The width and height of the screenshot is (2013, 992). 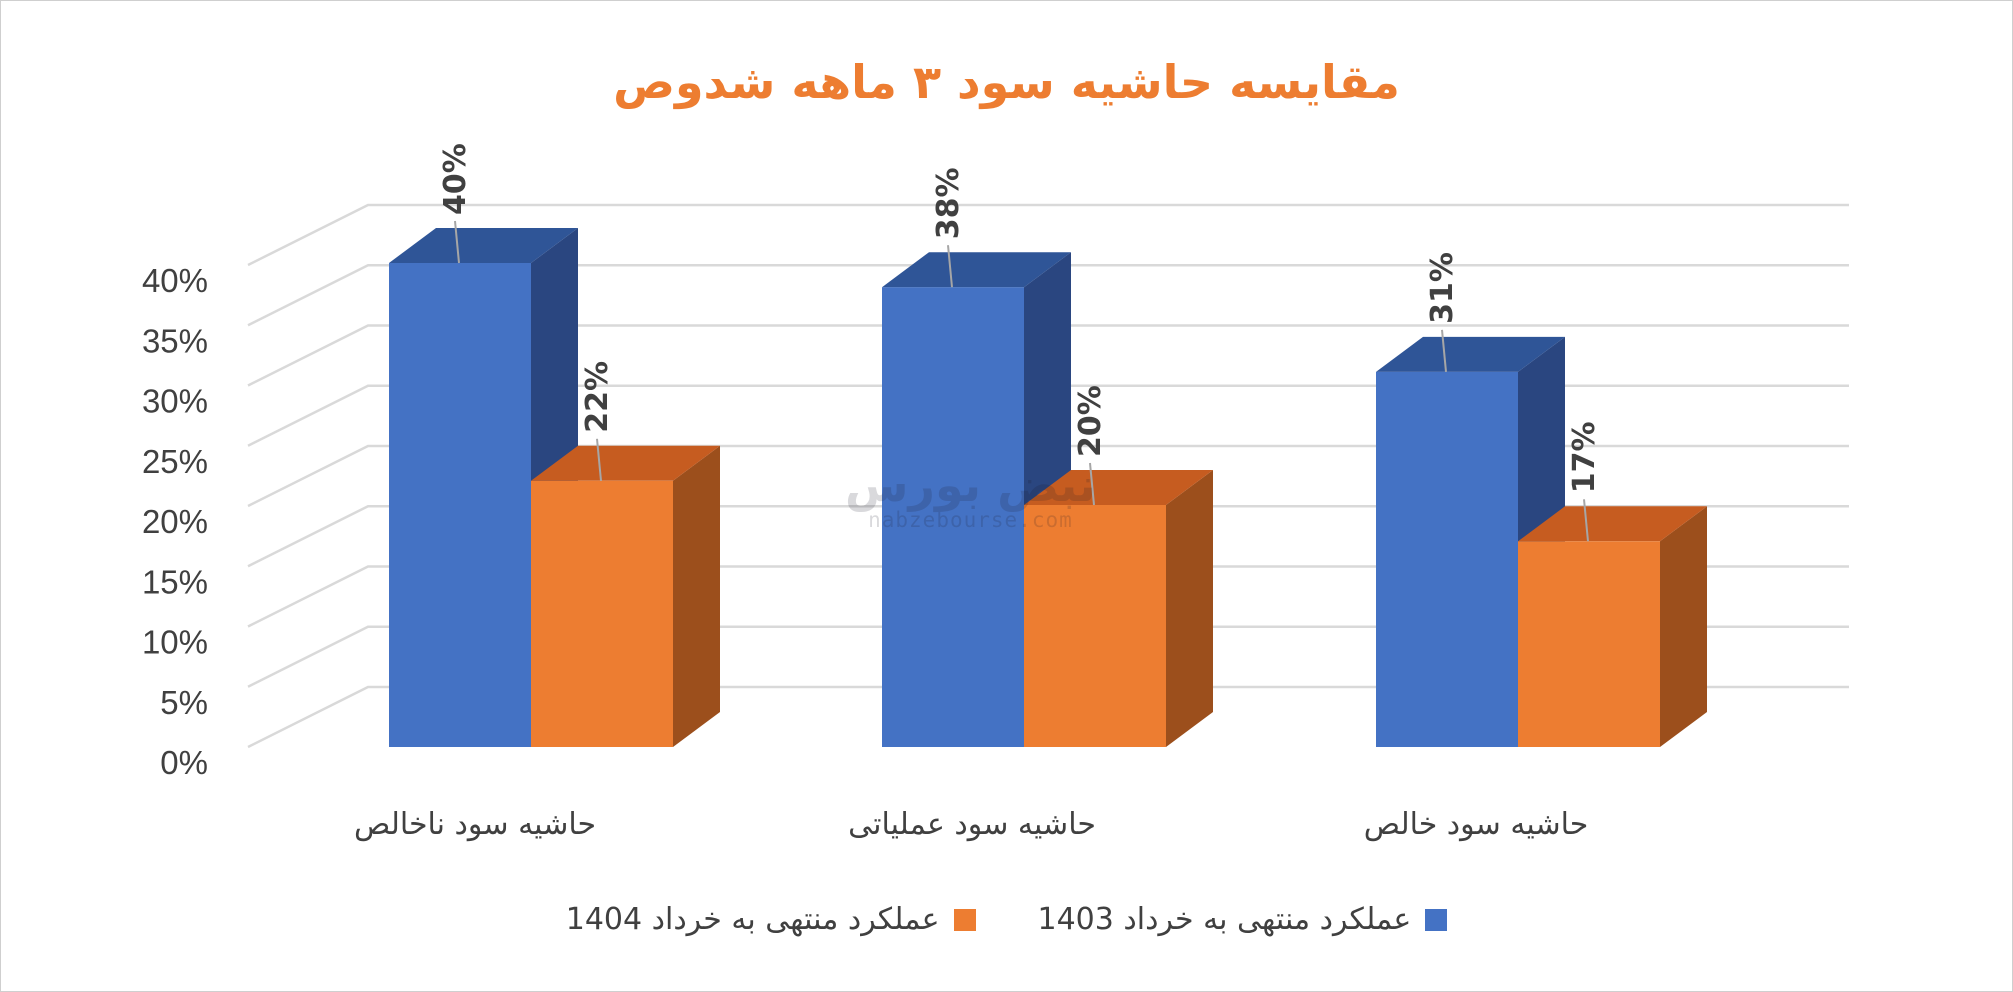 What do you see at coordinates (455, 179) in the screenshot?
I see `data-label: 40%` at bounding box center [455, 179].